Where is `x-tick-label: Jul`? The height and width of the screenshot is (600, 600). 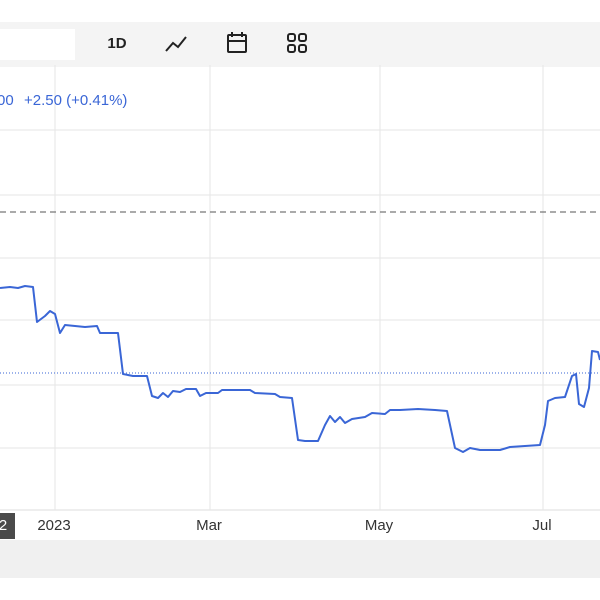
x-tick-label: Jul is located at coordinates (541, 525).